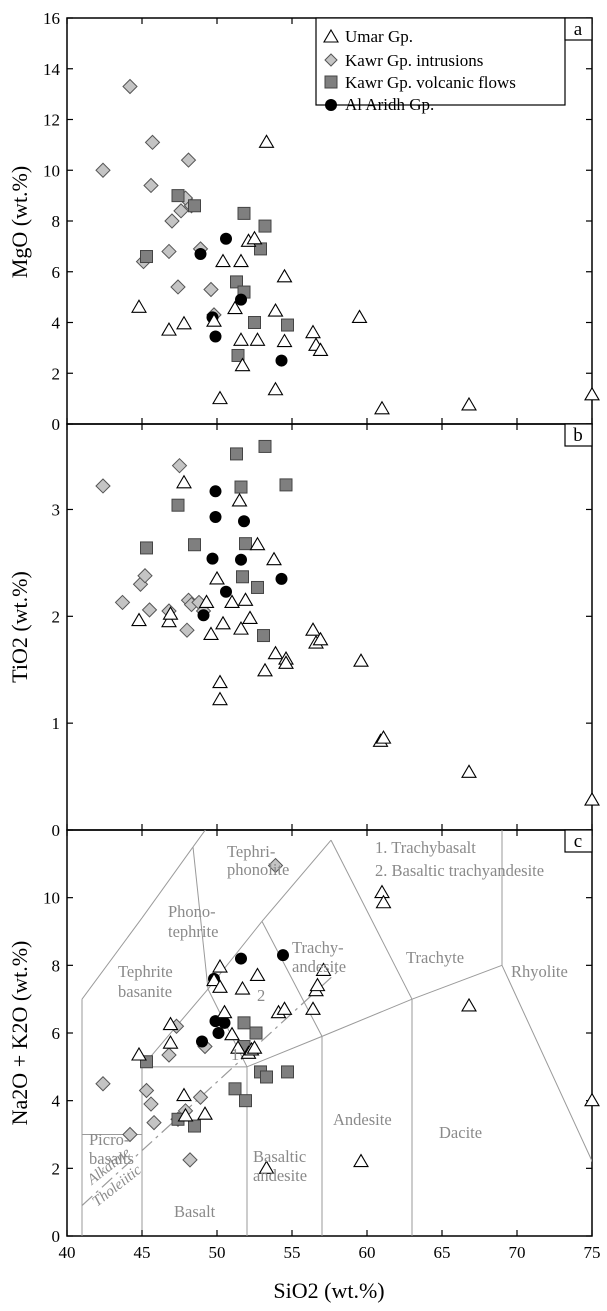  What do you see at coordinates (251, 851) in the screenshot?
I see `field-label-tephriphonolite-1: Tephri-` at bounding box center [251, 851].